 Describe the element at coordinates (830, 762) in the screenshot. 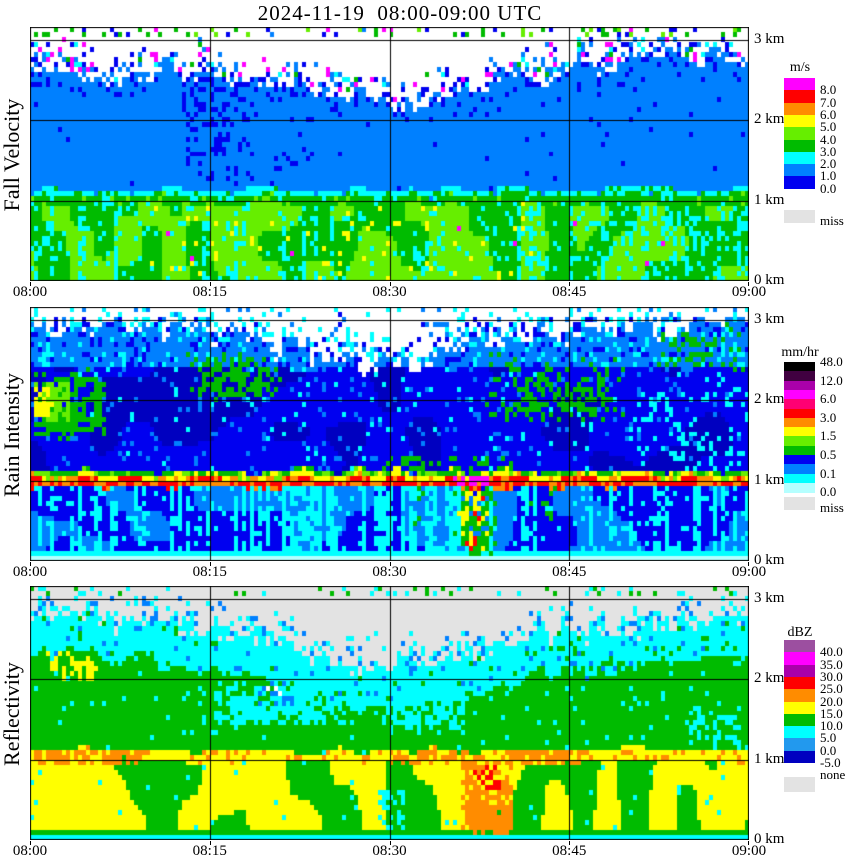

I see `legend-value-label: -5.0` at that location.